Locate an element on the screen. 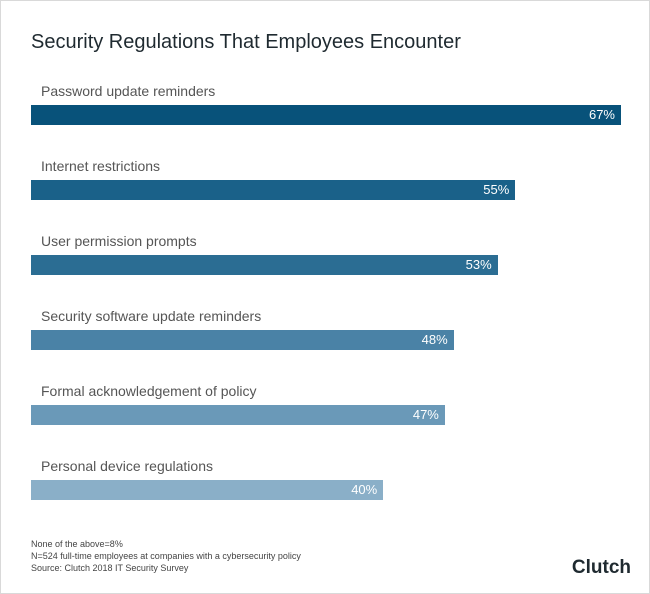 The image size is (650, 594). value-label: 53% is located at coordinates (478, 264).